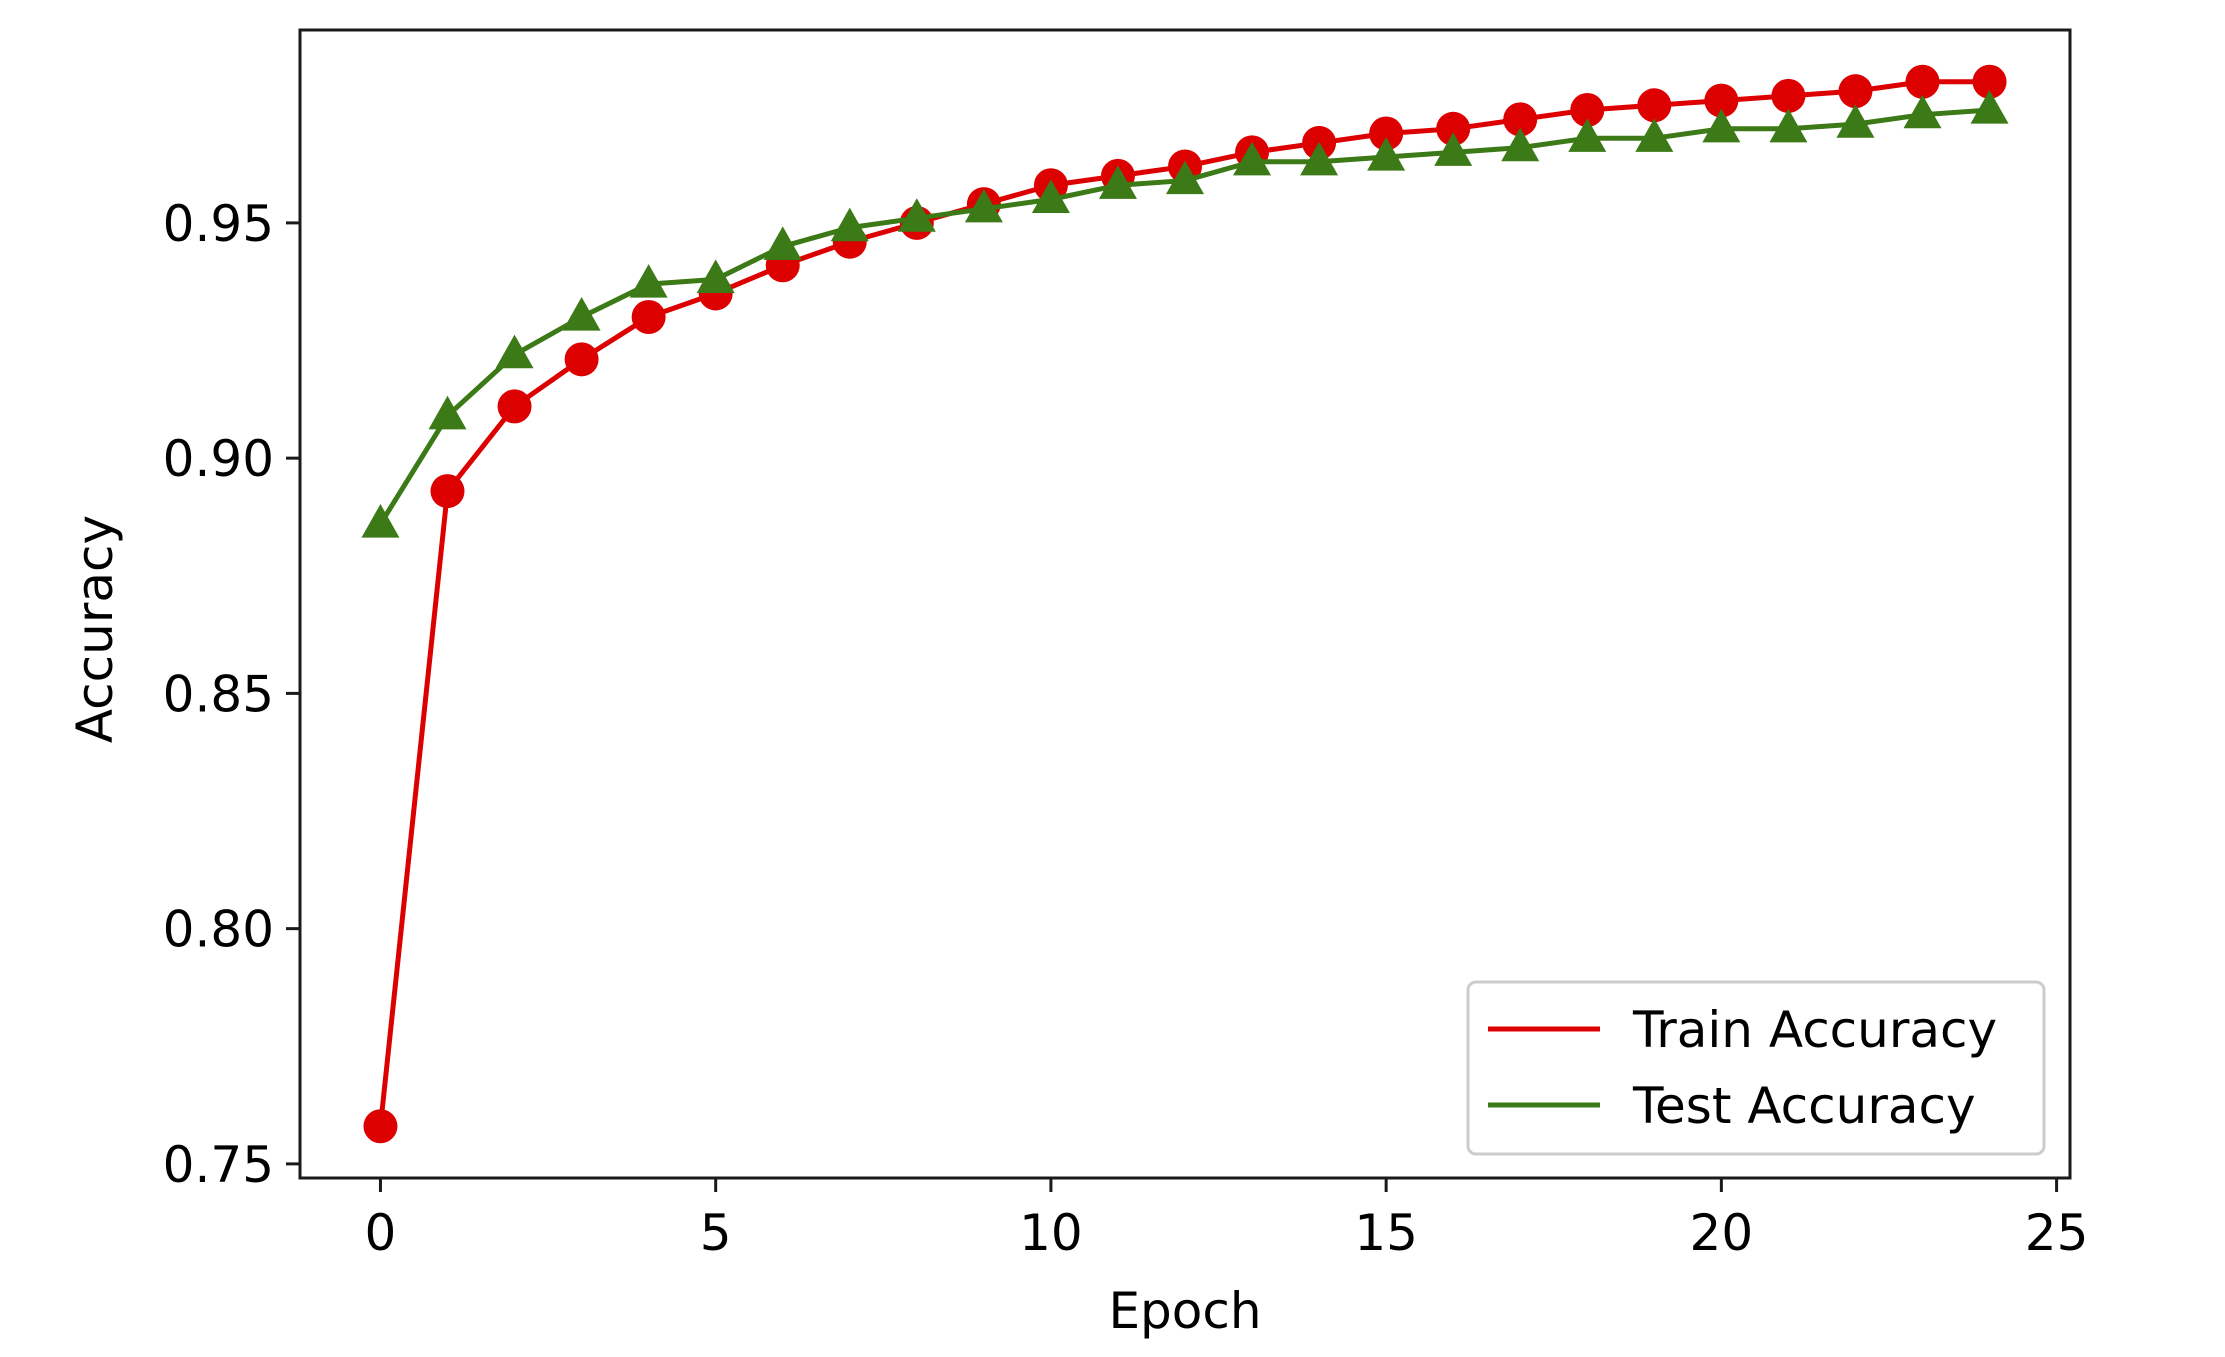 This screenshot has height=1357, width=2225. What do you see at coordinates (1814, 1030) in the screenshot?
I see `train-accuracy-legend-label: Train Accuracy` at bounding box center [1814, 1030].